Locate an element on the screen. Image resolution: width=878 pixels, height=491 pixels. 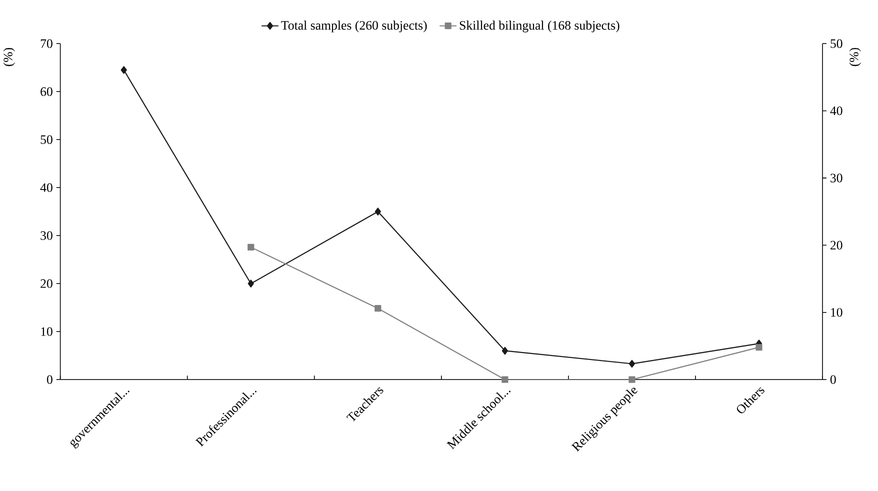
y2-tick-label: 0 is located at coordinates (833, 379).